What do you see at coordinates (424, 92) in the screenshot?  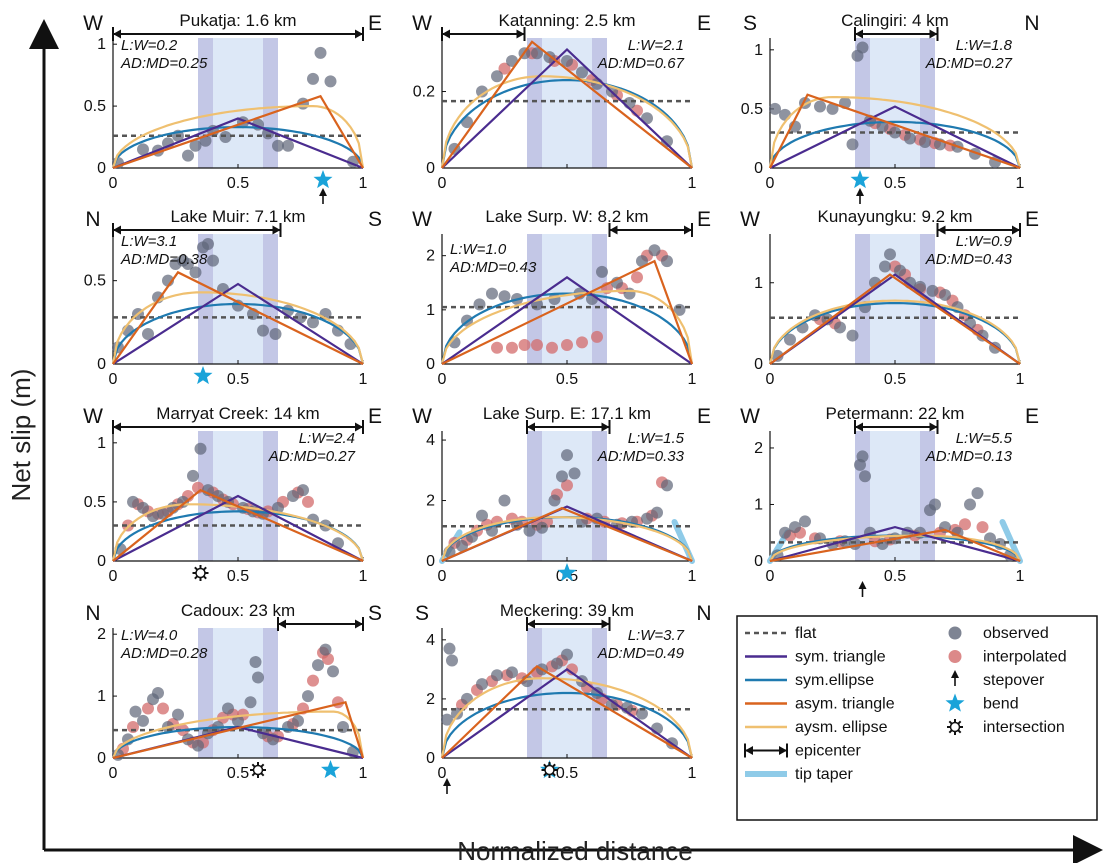 I see `y-tick-label: 0.2` at bounding box center [424, 92].